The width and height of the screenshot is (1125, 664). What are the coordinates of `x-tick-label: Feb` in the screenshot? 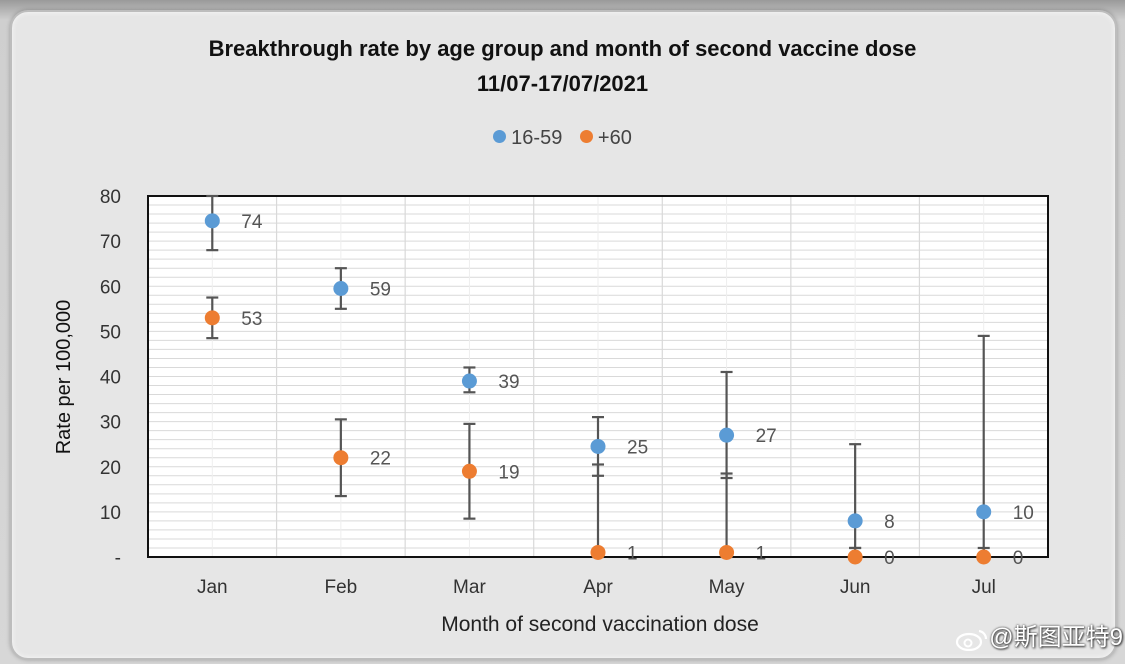 It's located at (340, 587).